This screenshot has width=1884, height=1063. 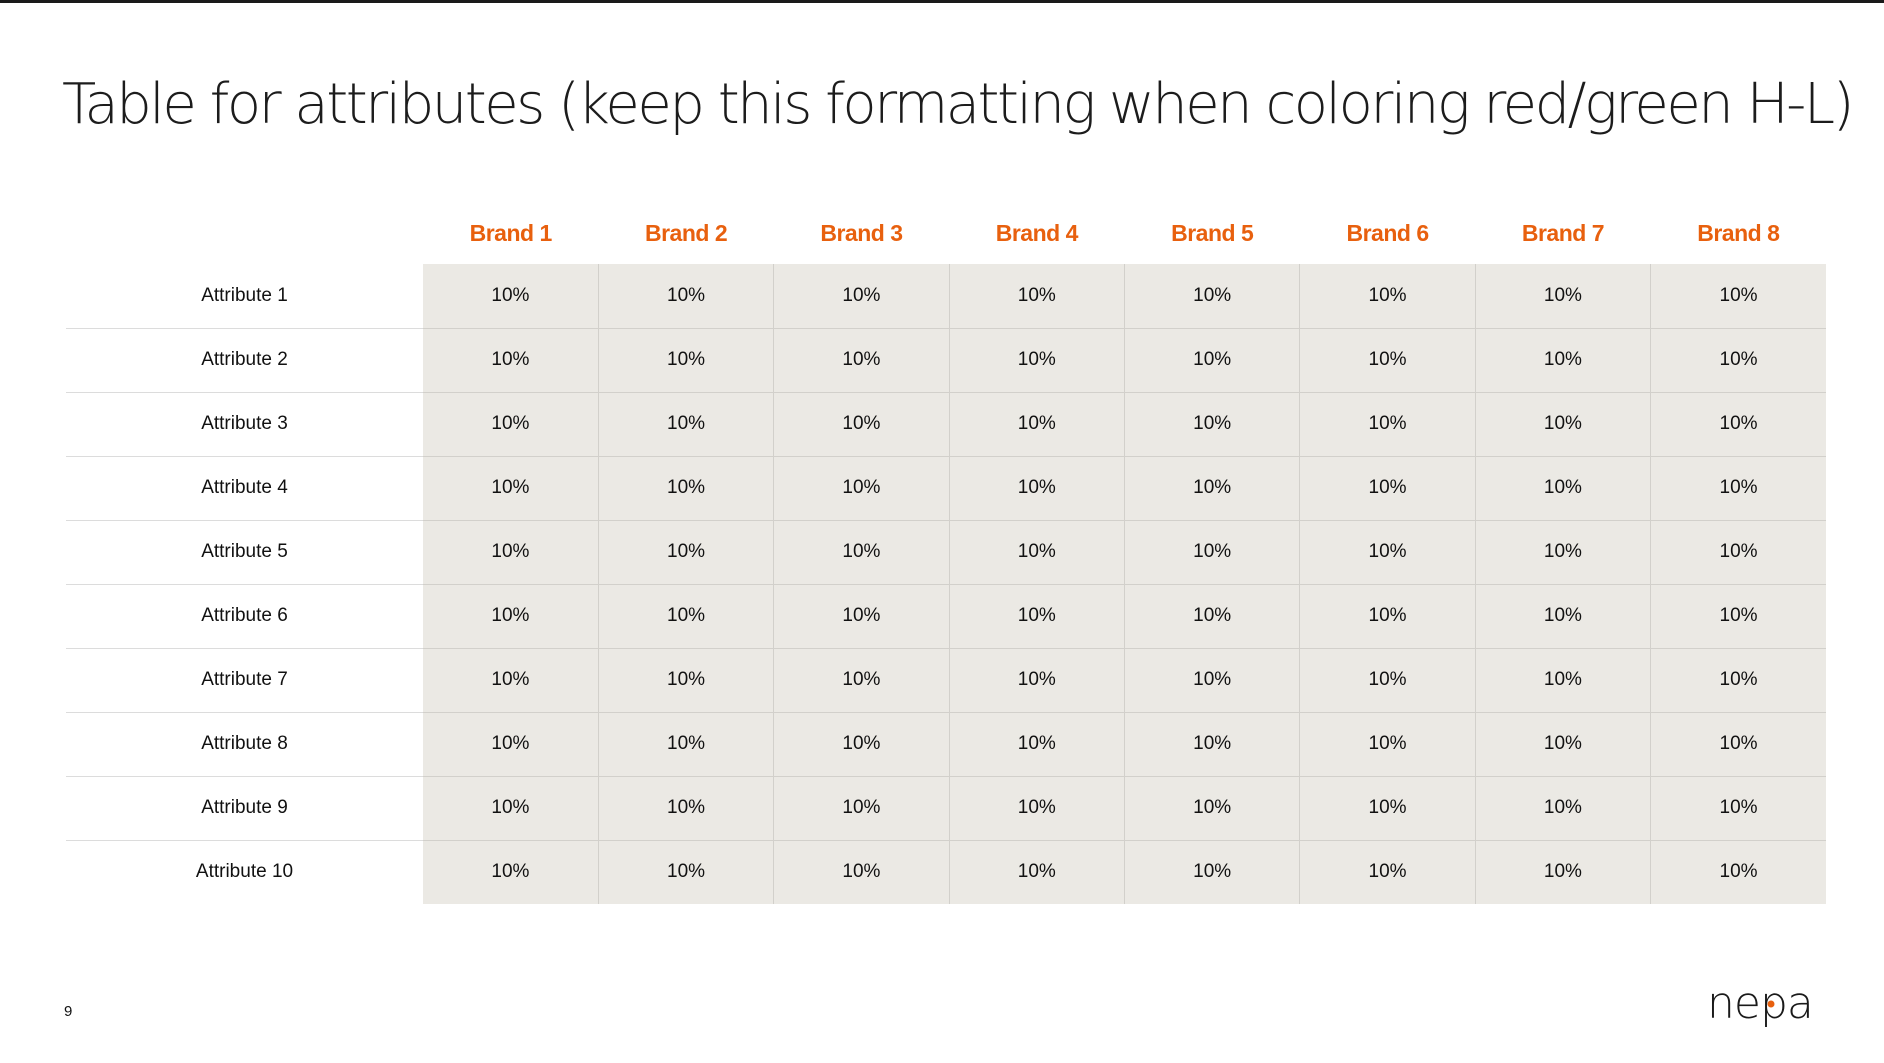 I want to click on nepa-logo: nepa, so click(x=1760, y=1006).